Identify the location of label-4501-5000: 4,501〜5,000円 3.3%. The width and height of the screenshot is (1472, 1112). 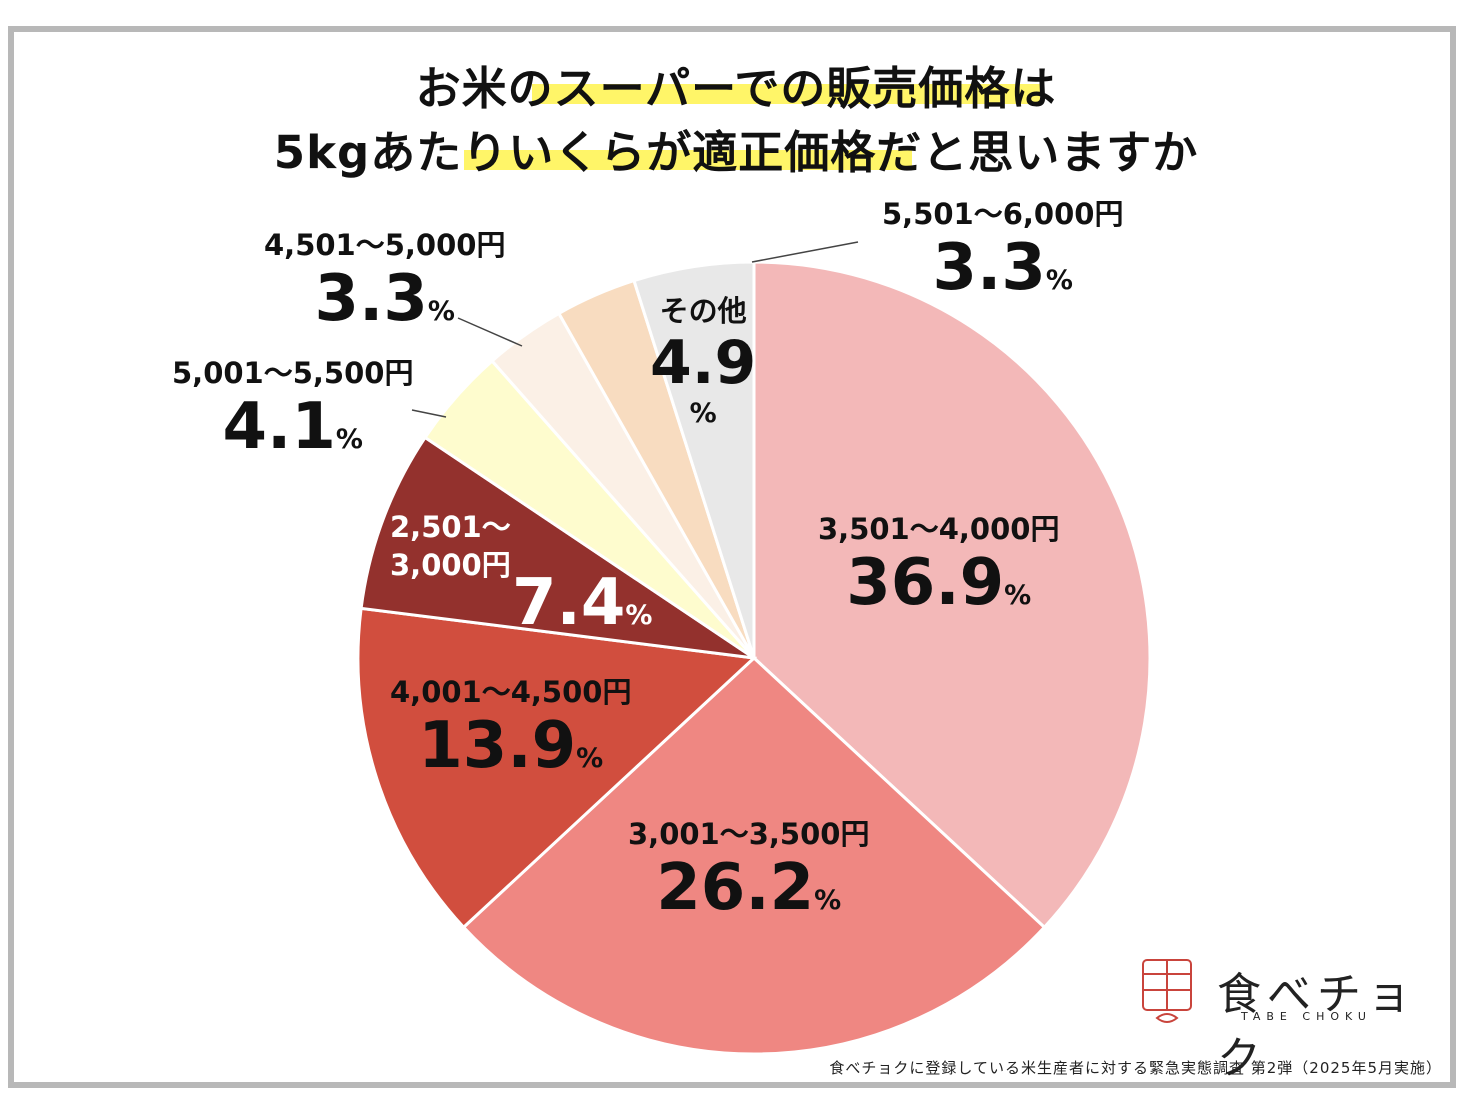
(385, 282).